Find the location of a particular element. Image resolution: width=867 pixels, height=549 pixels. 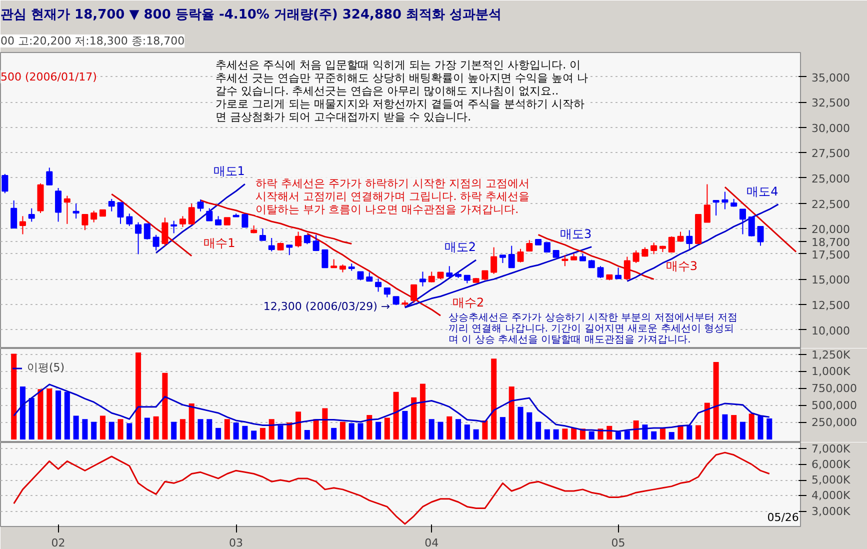

y-tick-label: 27,500 is located at coordinates (831, 153).